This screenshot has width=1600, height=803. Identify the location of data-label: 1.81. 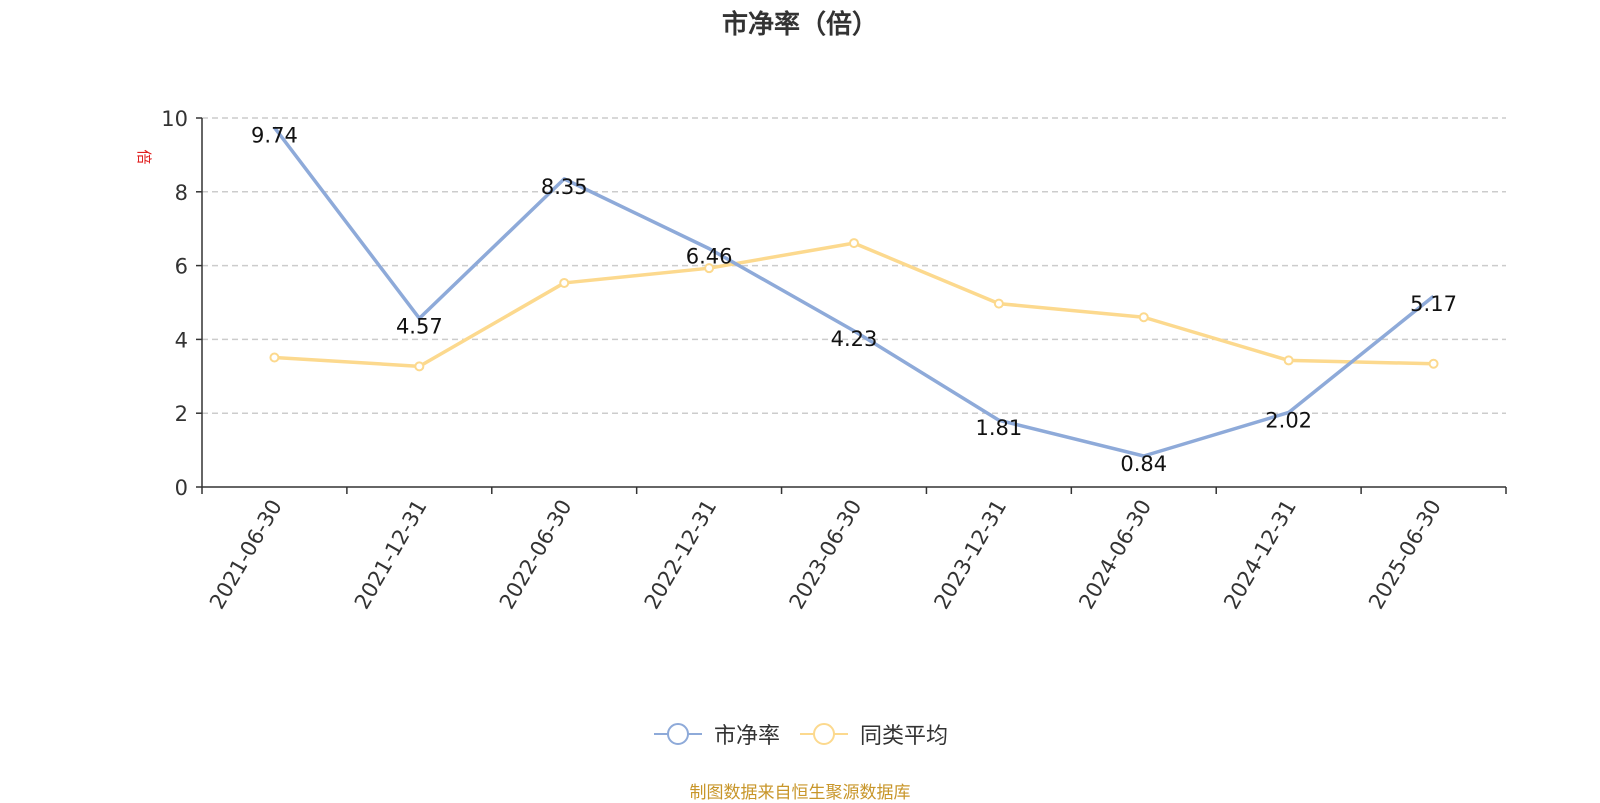
(999, 428).